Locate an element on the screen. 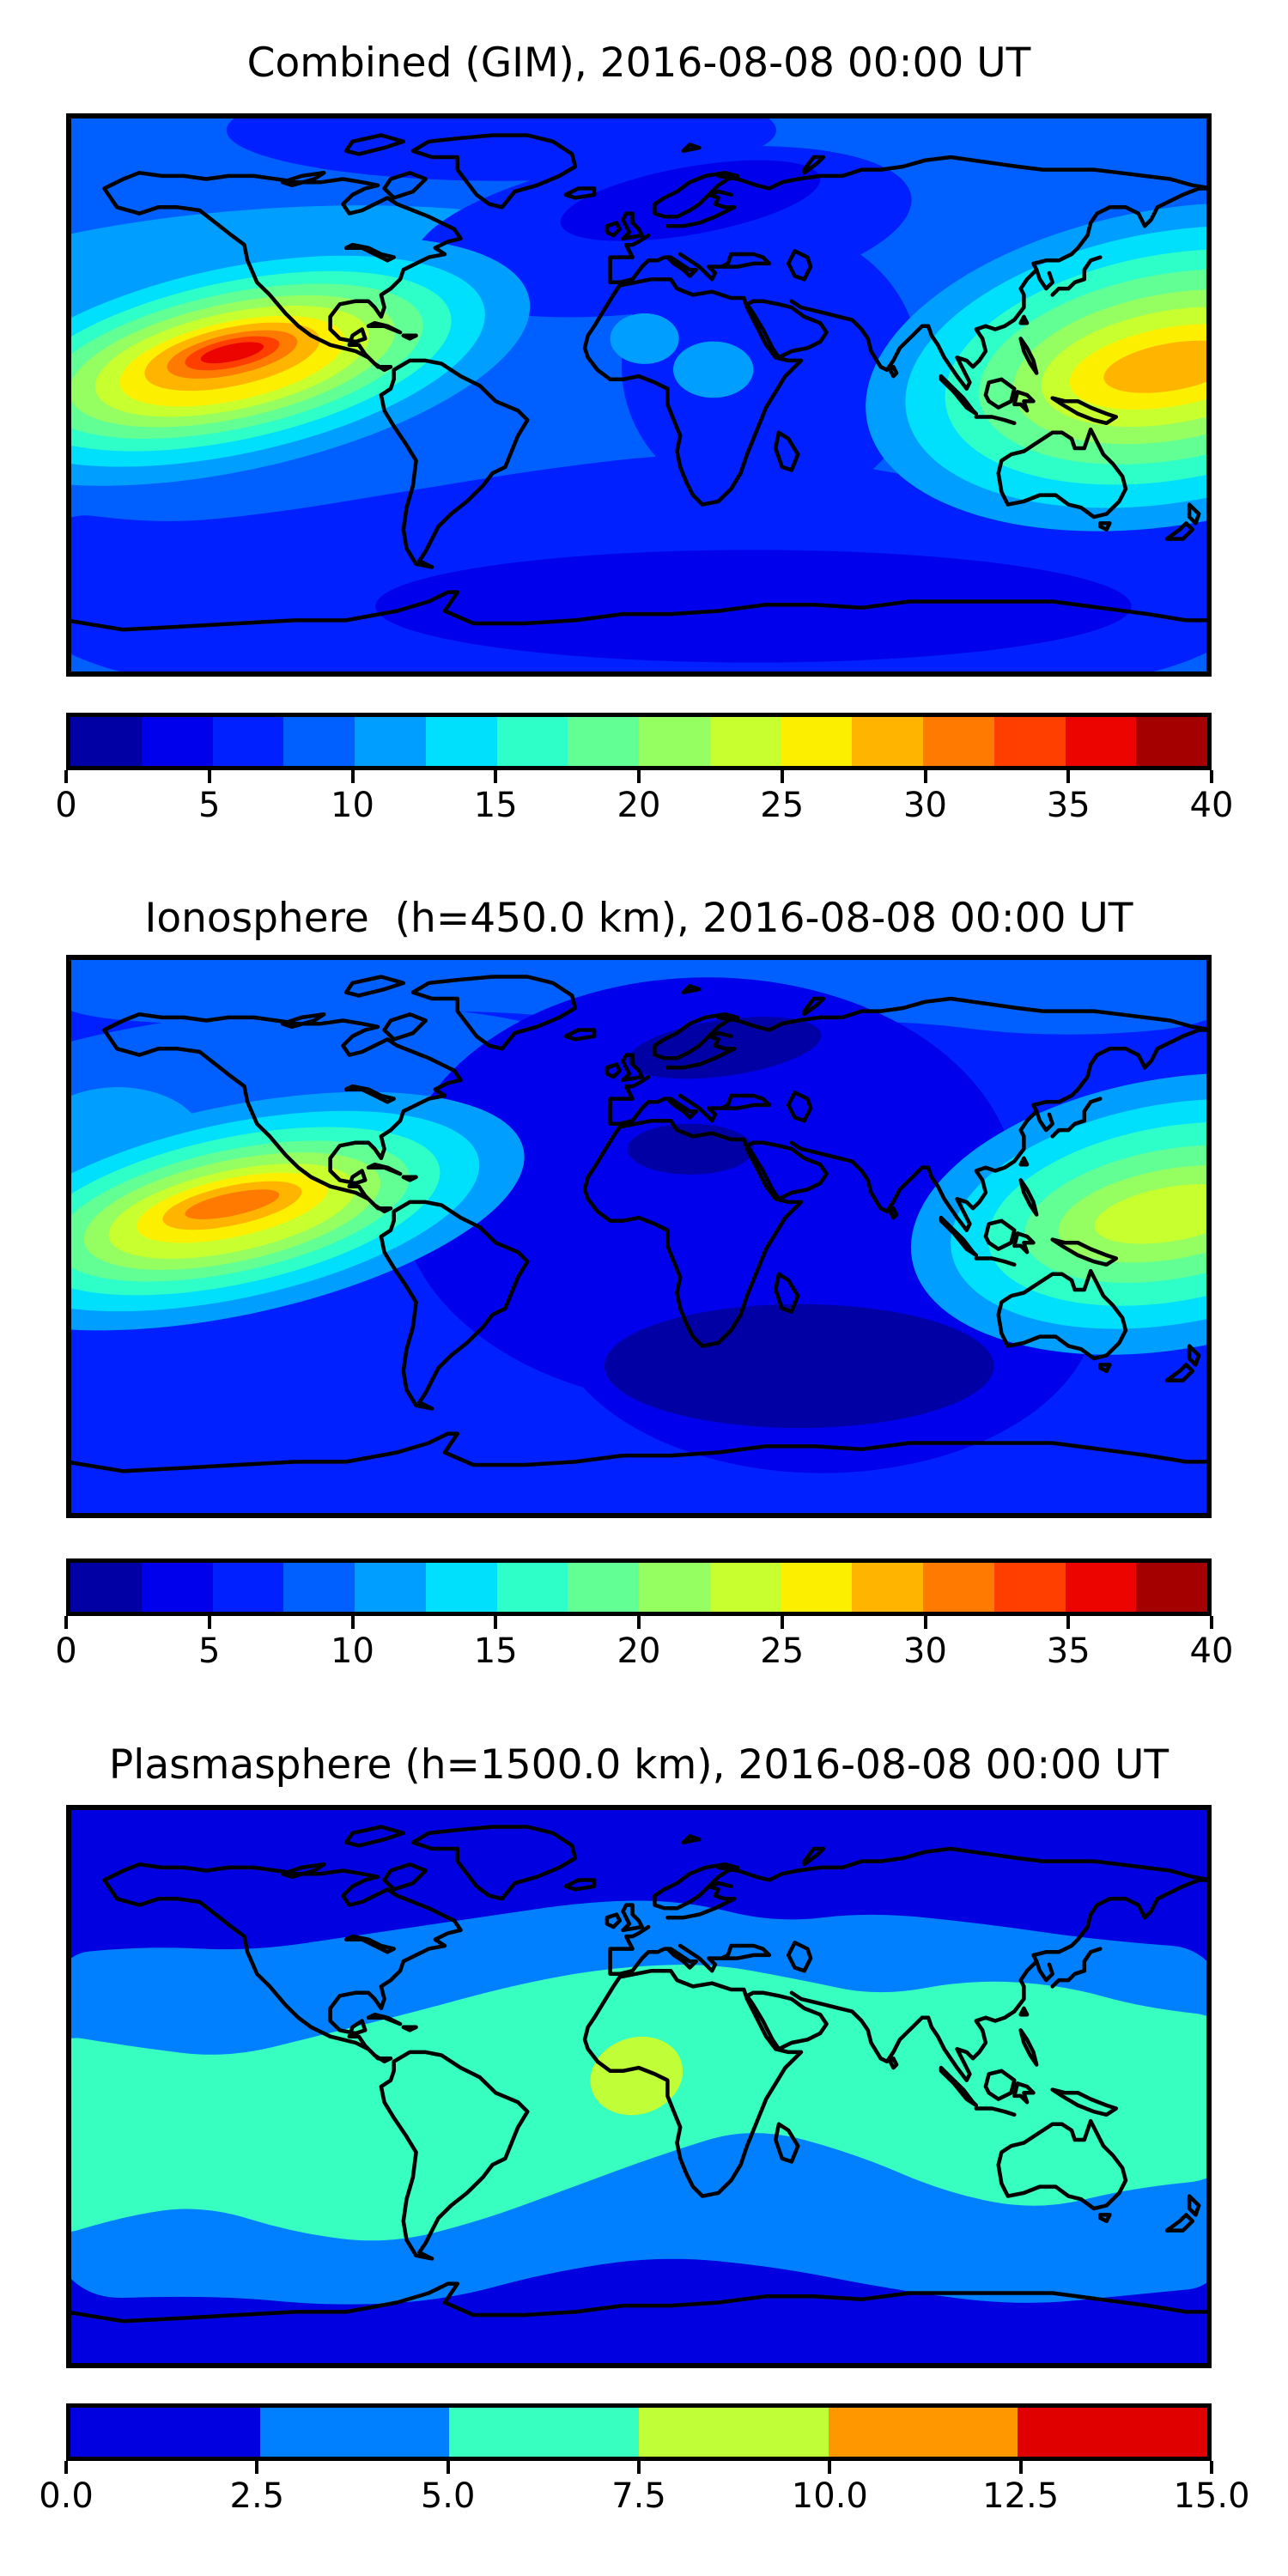  colorbar-plasmasphere is located at coordinates (639, 2432).